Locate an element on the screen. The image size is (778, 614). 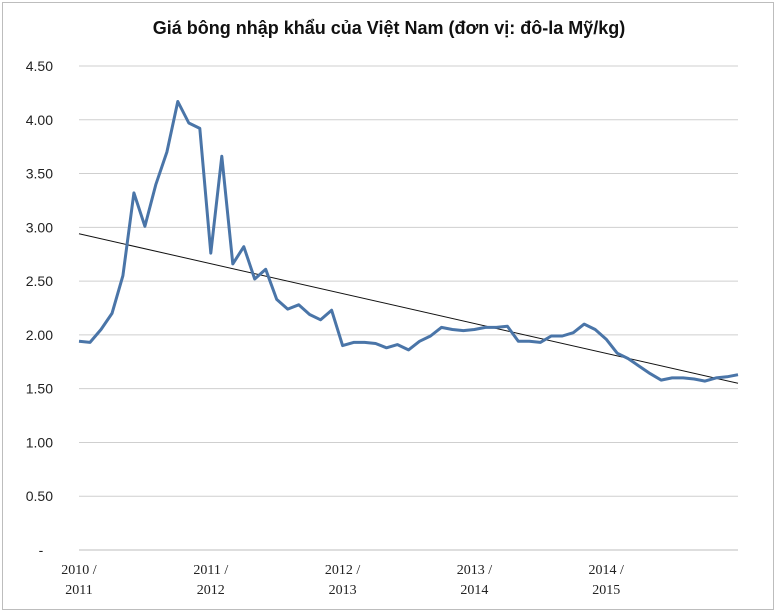
x-tick-label: 2012 / is located at coordinates (343, 570).